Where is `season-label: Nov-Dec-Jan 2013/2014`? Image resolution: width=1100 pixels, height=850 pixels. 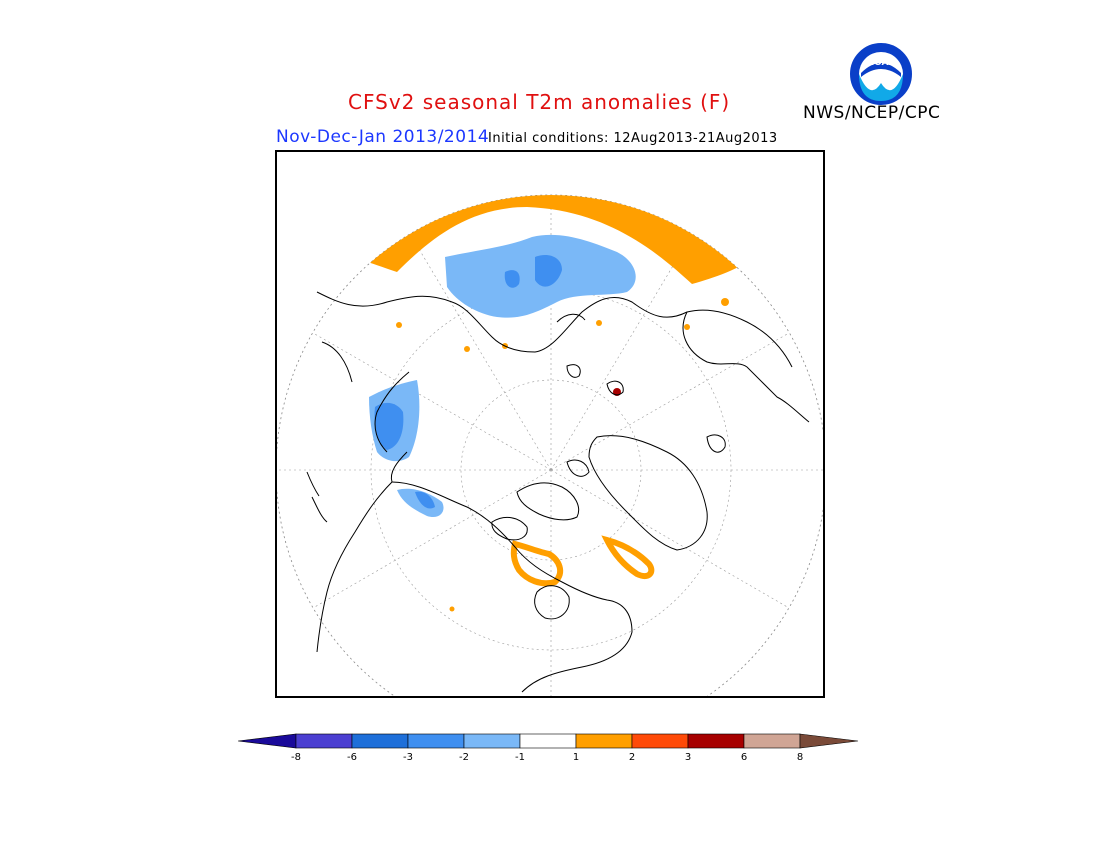
season-label: Nov-Dec-Jan 2013/2014 is located at coordinates (383, 137).